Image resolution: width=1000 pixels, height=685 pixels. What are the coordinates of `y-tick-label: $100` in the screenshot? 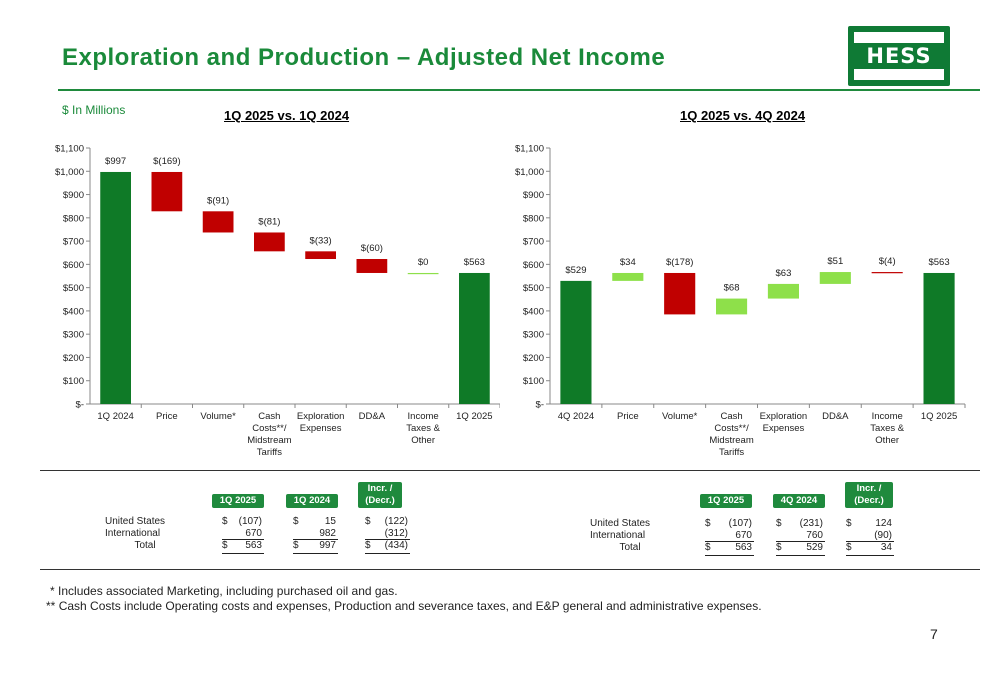 It's located at (533, 381).